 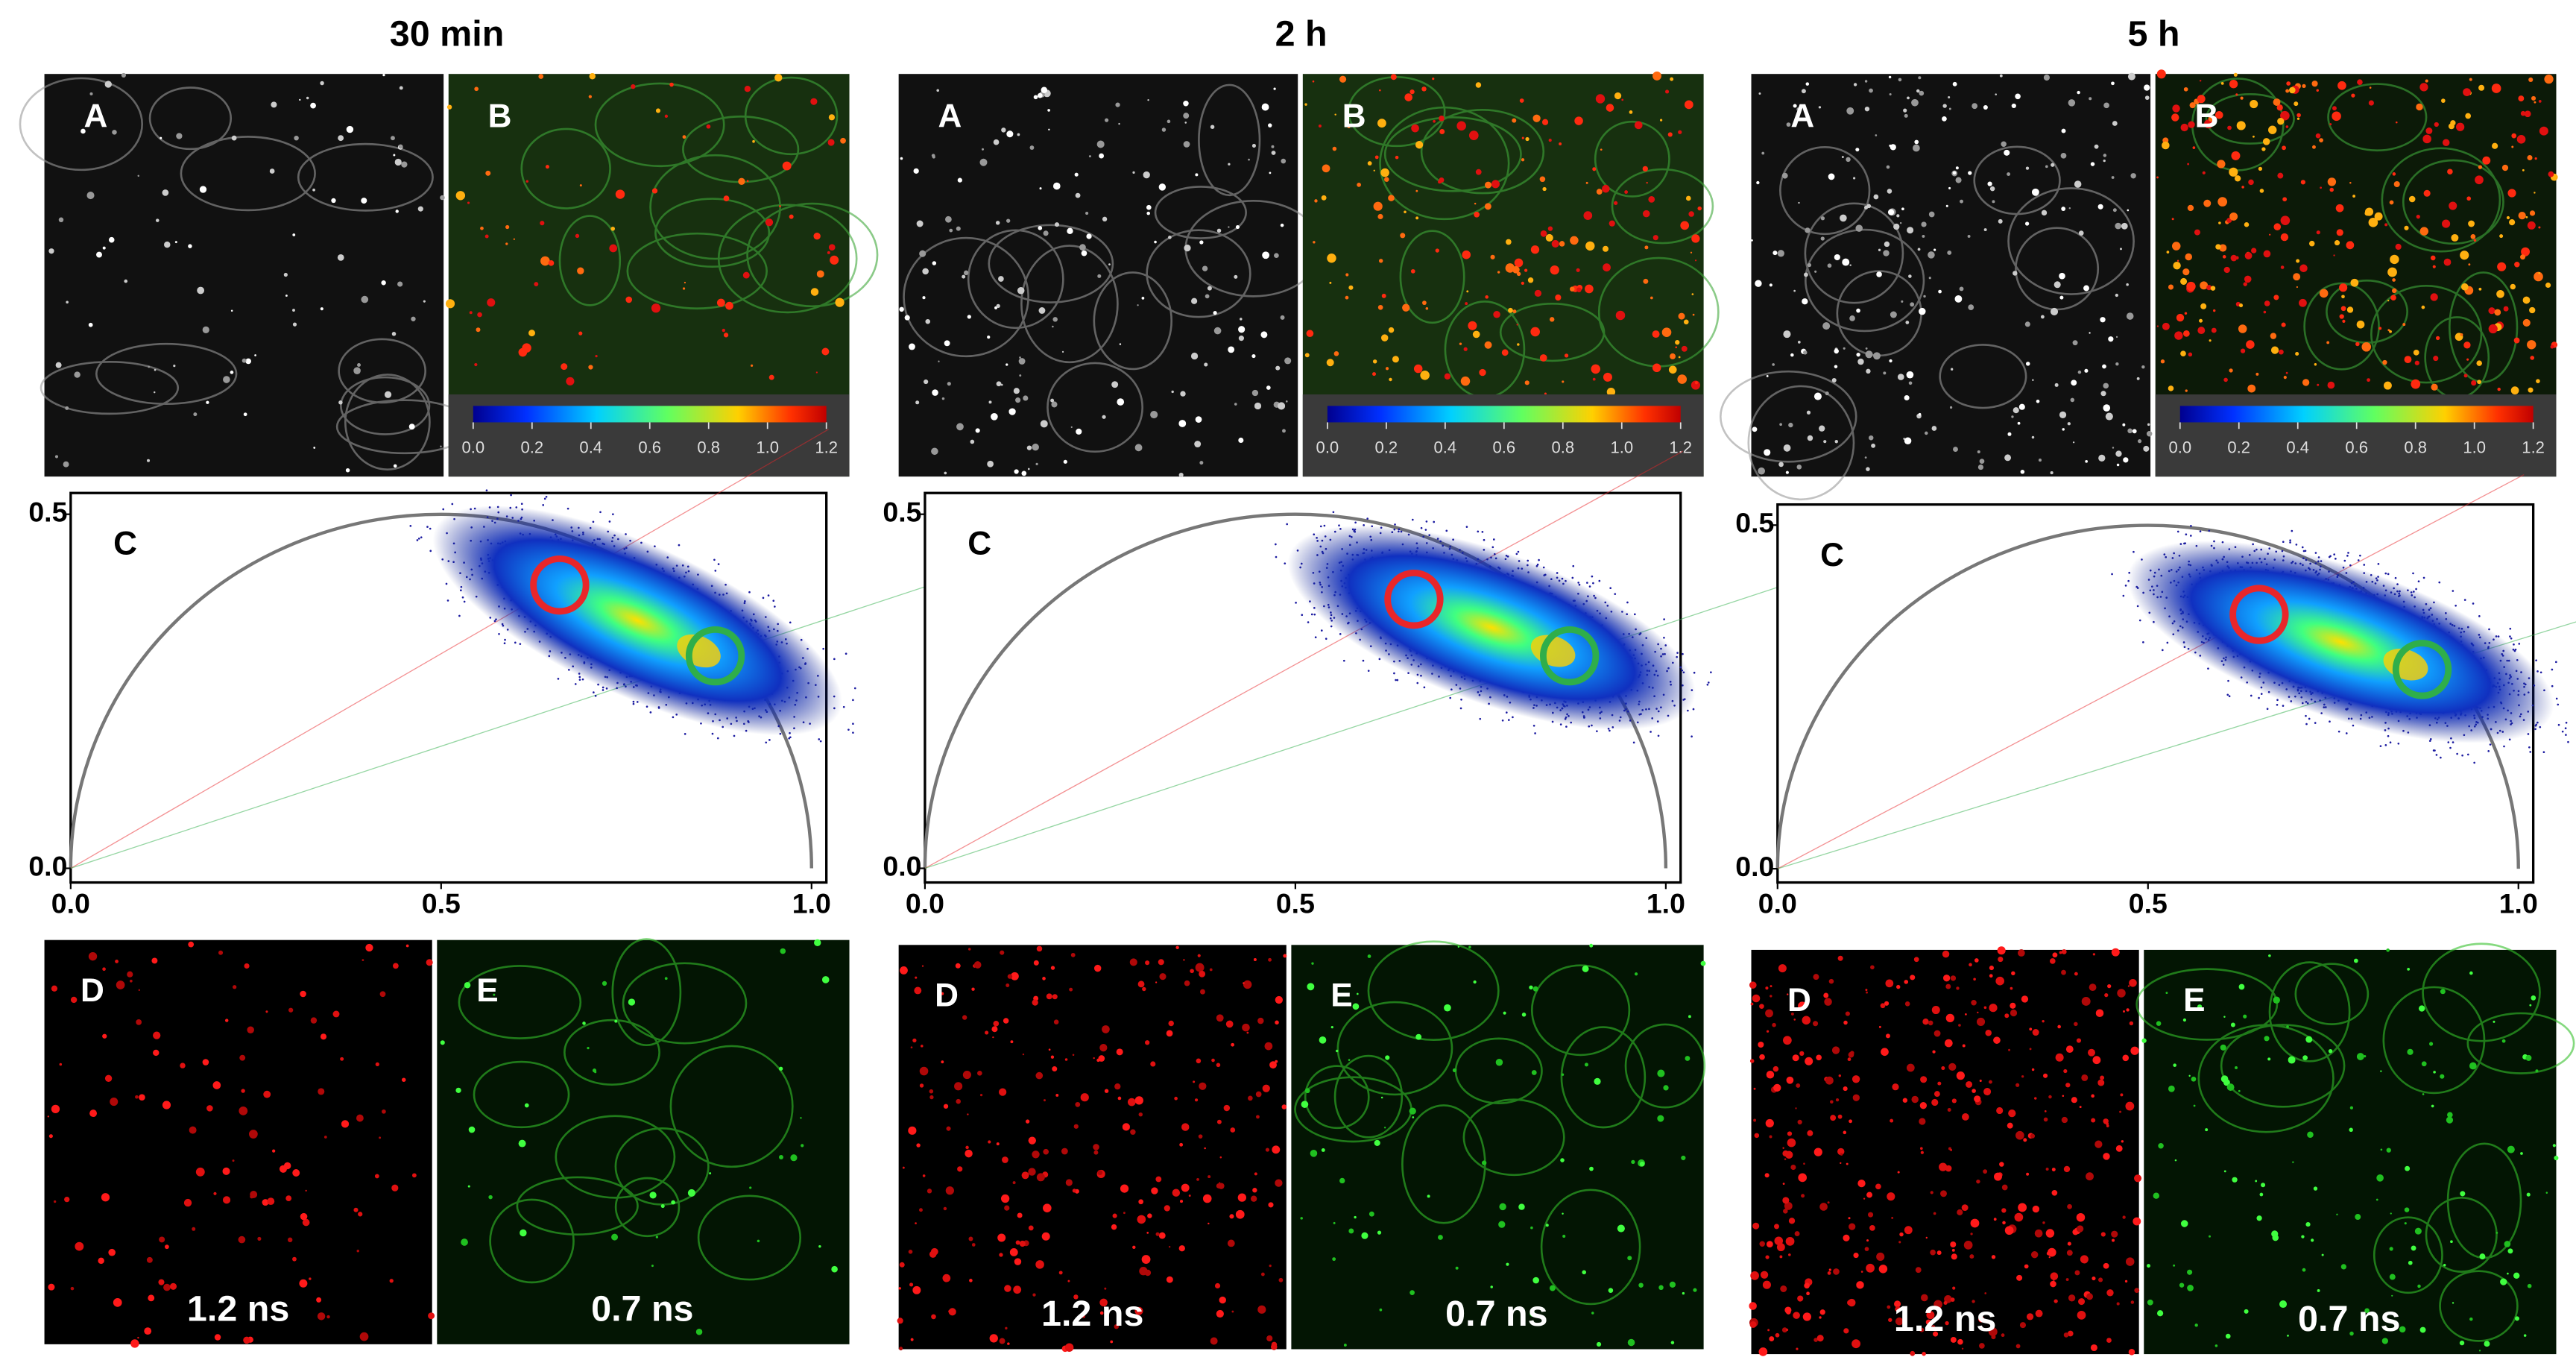 I want to click on colorbar-tick-label: 0.4, so click(x=2297, y=447).